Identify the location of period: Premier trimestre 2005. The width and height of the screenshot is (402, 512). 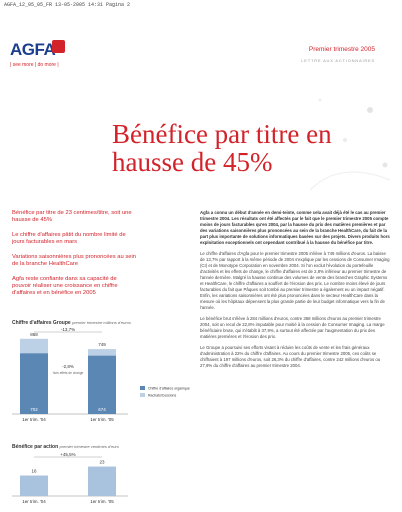
(341, 49).